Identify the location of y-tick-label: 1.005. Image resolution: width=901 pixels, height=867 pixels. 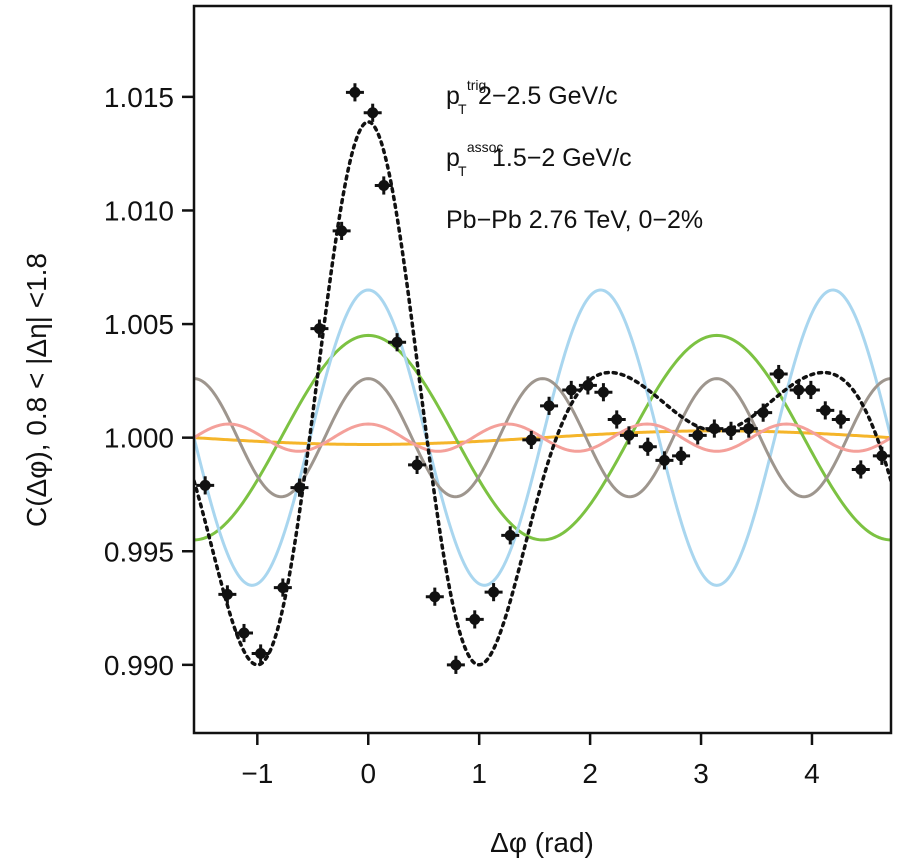
(139, 324).